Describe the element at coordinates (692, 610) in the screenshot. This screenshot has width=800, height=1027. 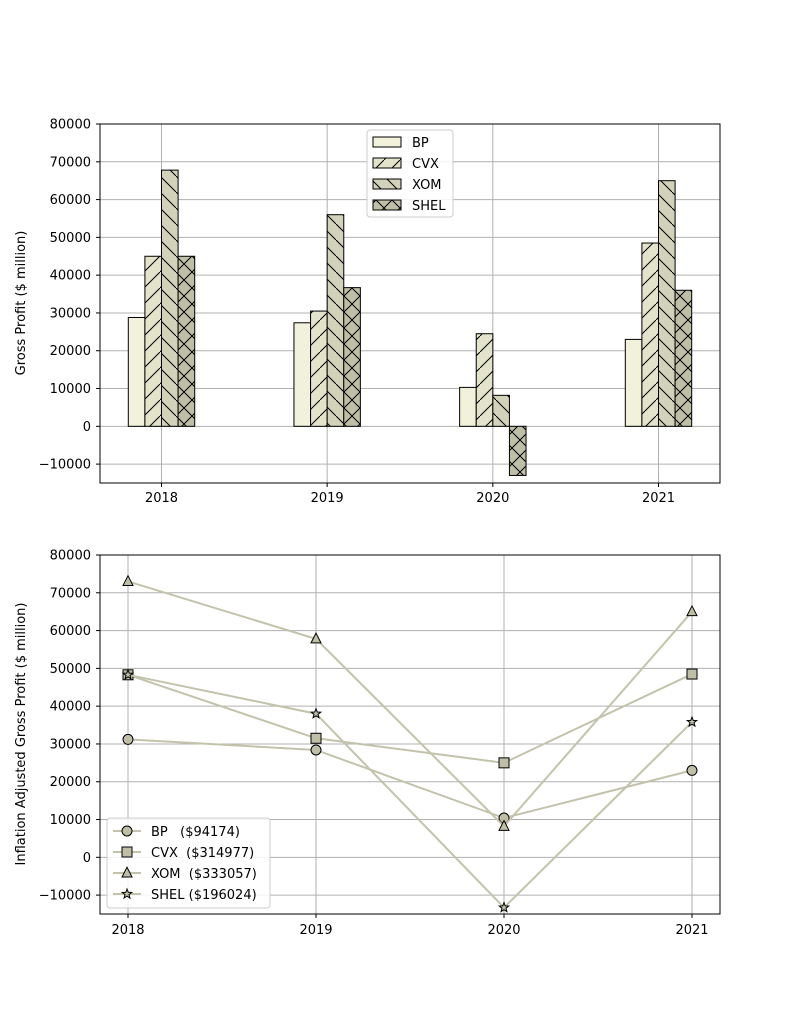
I see `point-xom-2021` at that location.